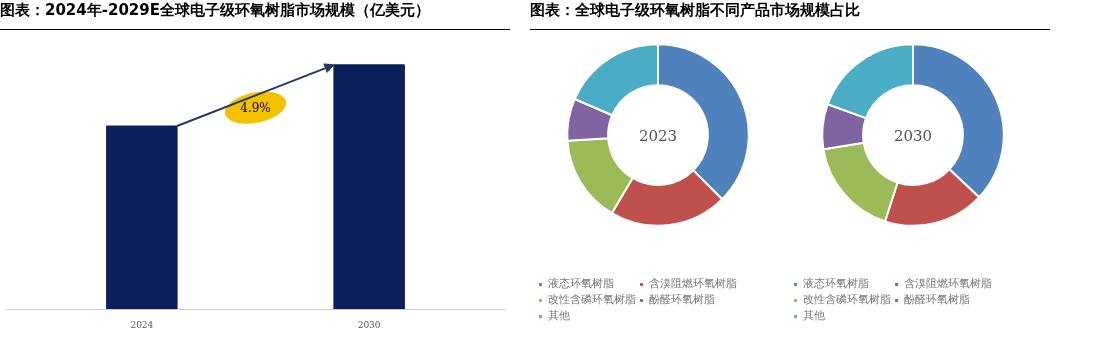 The width and height of the screenshot is (1098, 357). What do you see at coordinates (695, 10) in the screenshot?
I see `chart-title: 图表：全球电子级环氧树脂不同产品市场规模占比` at bounding box center [695, 10].